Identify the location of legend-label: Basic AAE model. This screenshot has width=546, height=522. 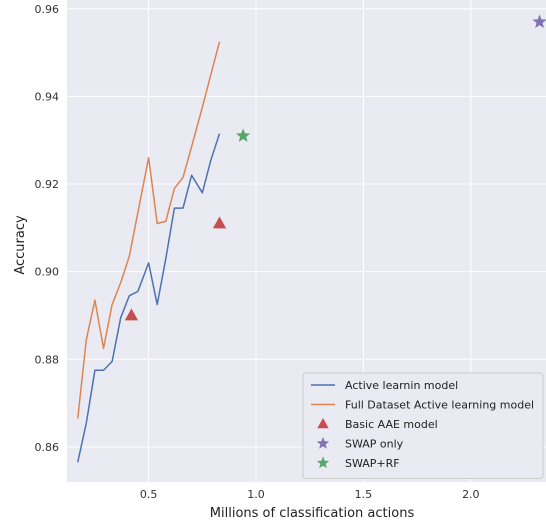
(391, 424).